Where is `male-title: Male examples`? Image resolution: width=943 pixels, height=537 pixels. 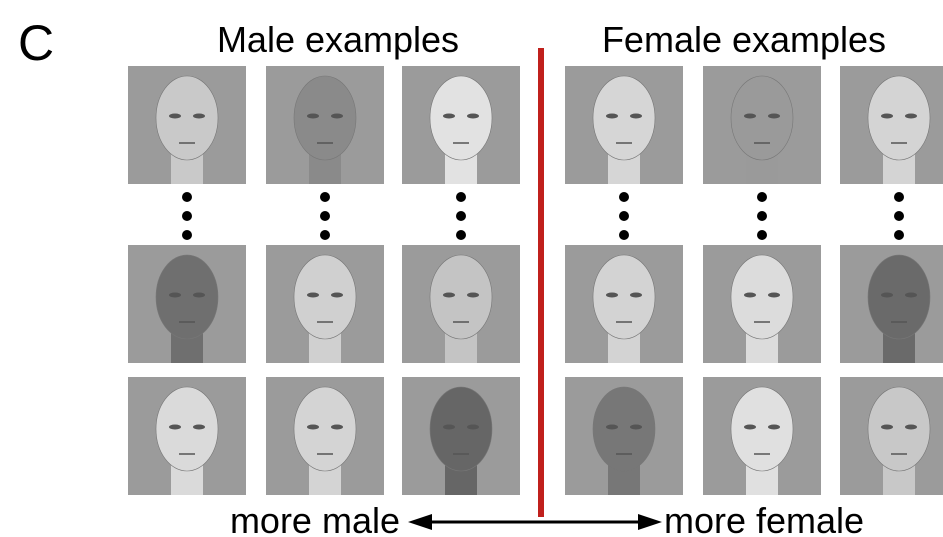
male-title: Male examples is located at coordinates (338, 39).